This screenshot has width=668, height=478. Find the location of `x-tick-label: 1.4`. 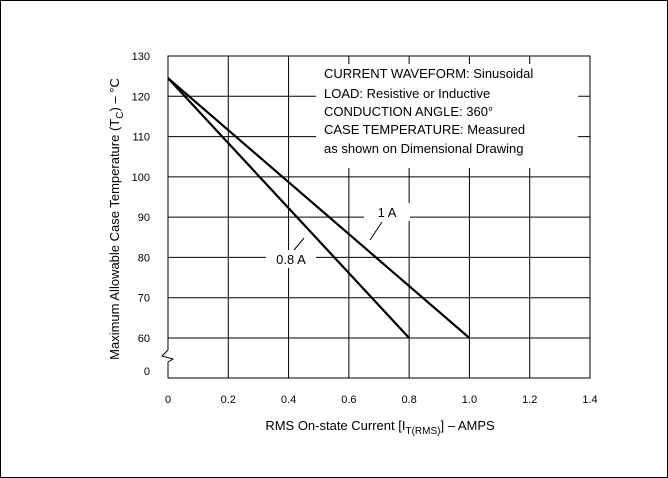

x-tick-label: 1.4 is located at coordinates (589, 400).